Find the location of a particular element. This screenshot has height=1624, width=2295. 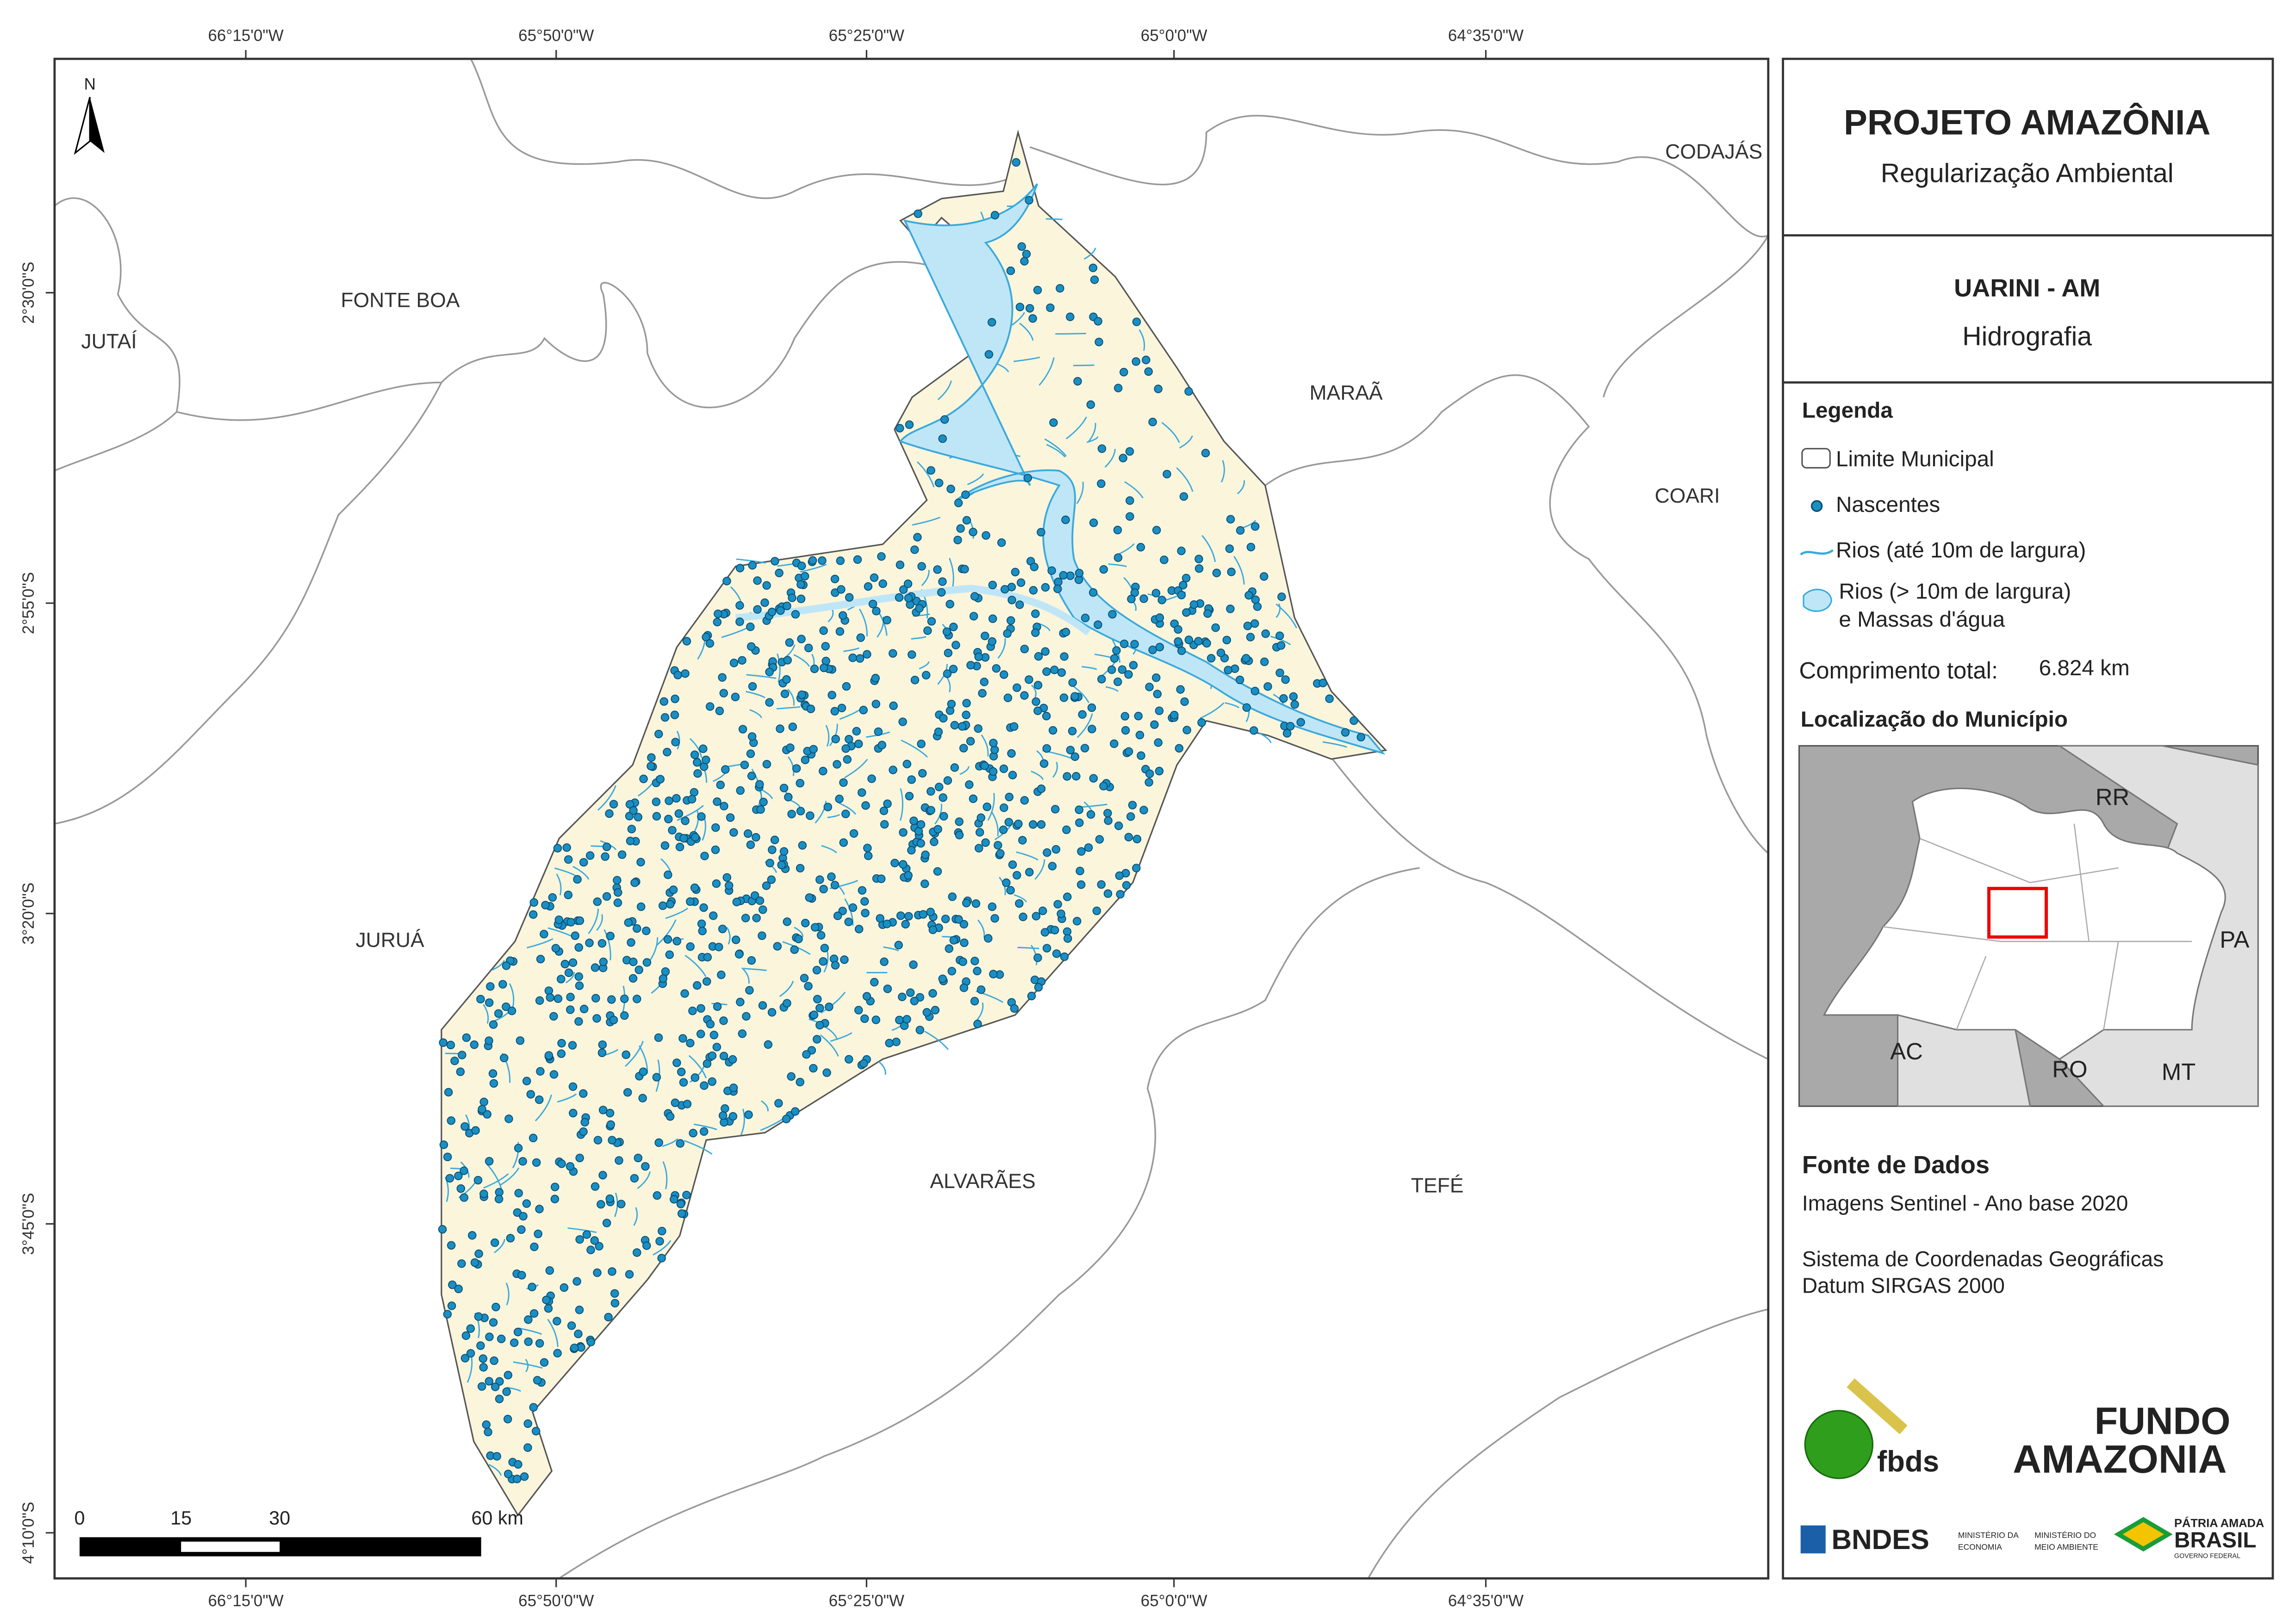

logo-text: FUNDO is located at coordinates (2163, 1421).